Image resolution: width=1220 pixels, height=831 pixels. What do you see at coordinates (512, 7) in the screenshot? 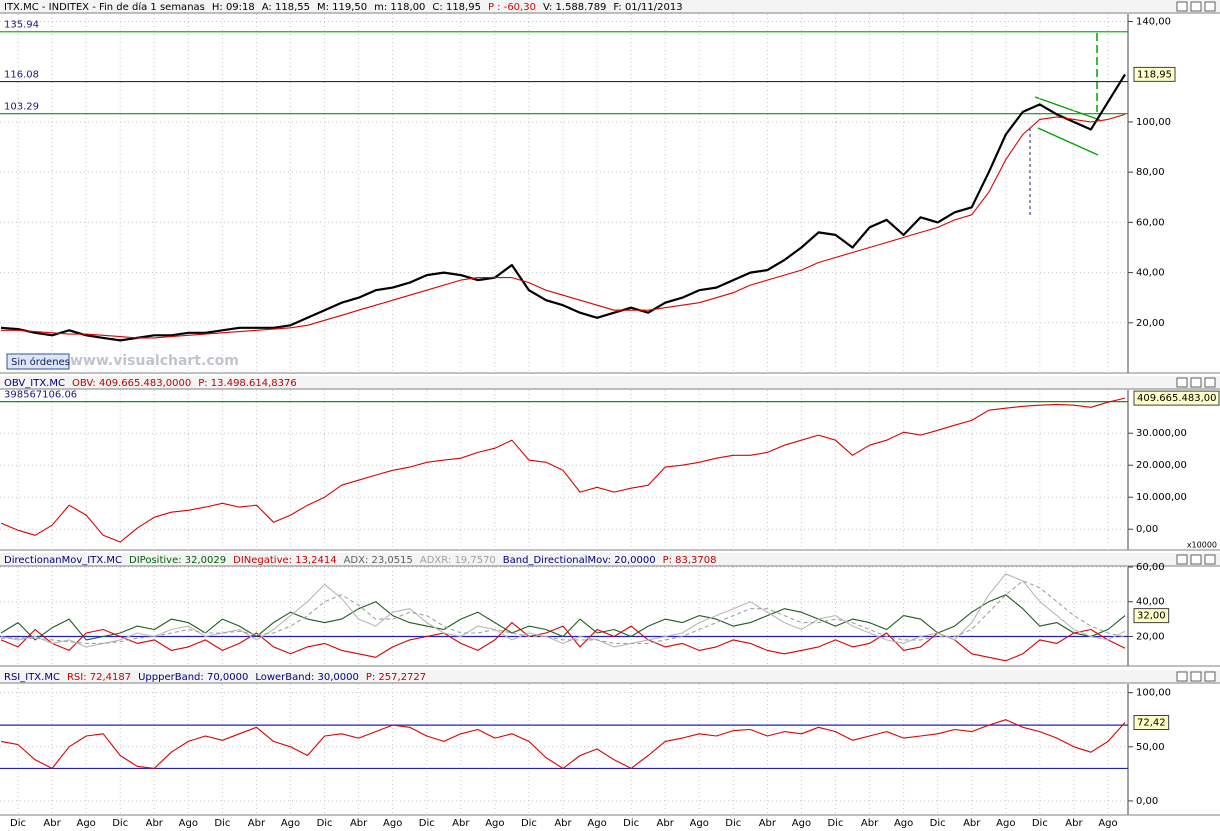
I see `header-item: P : -60,30` at bounding box center [512, 7].